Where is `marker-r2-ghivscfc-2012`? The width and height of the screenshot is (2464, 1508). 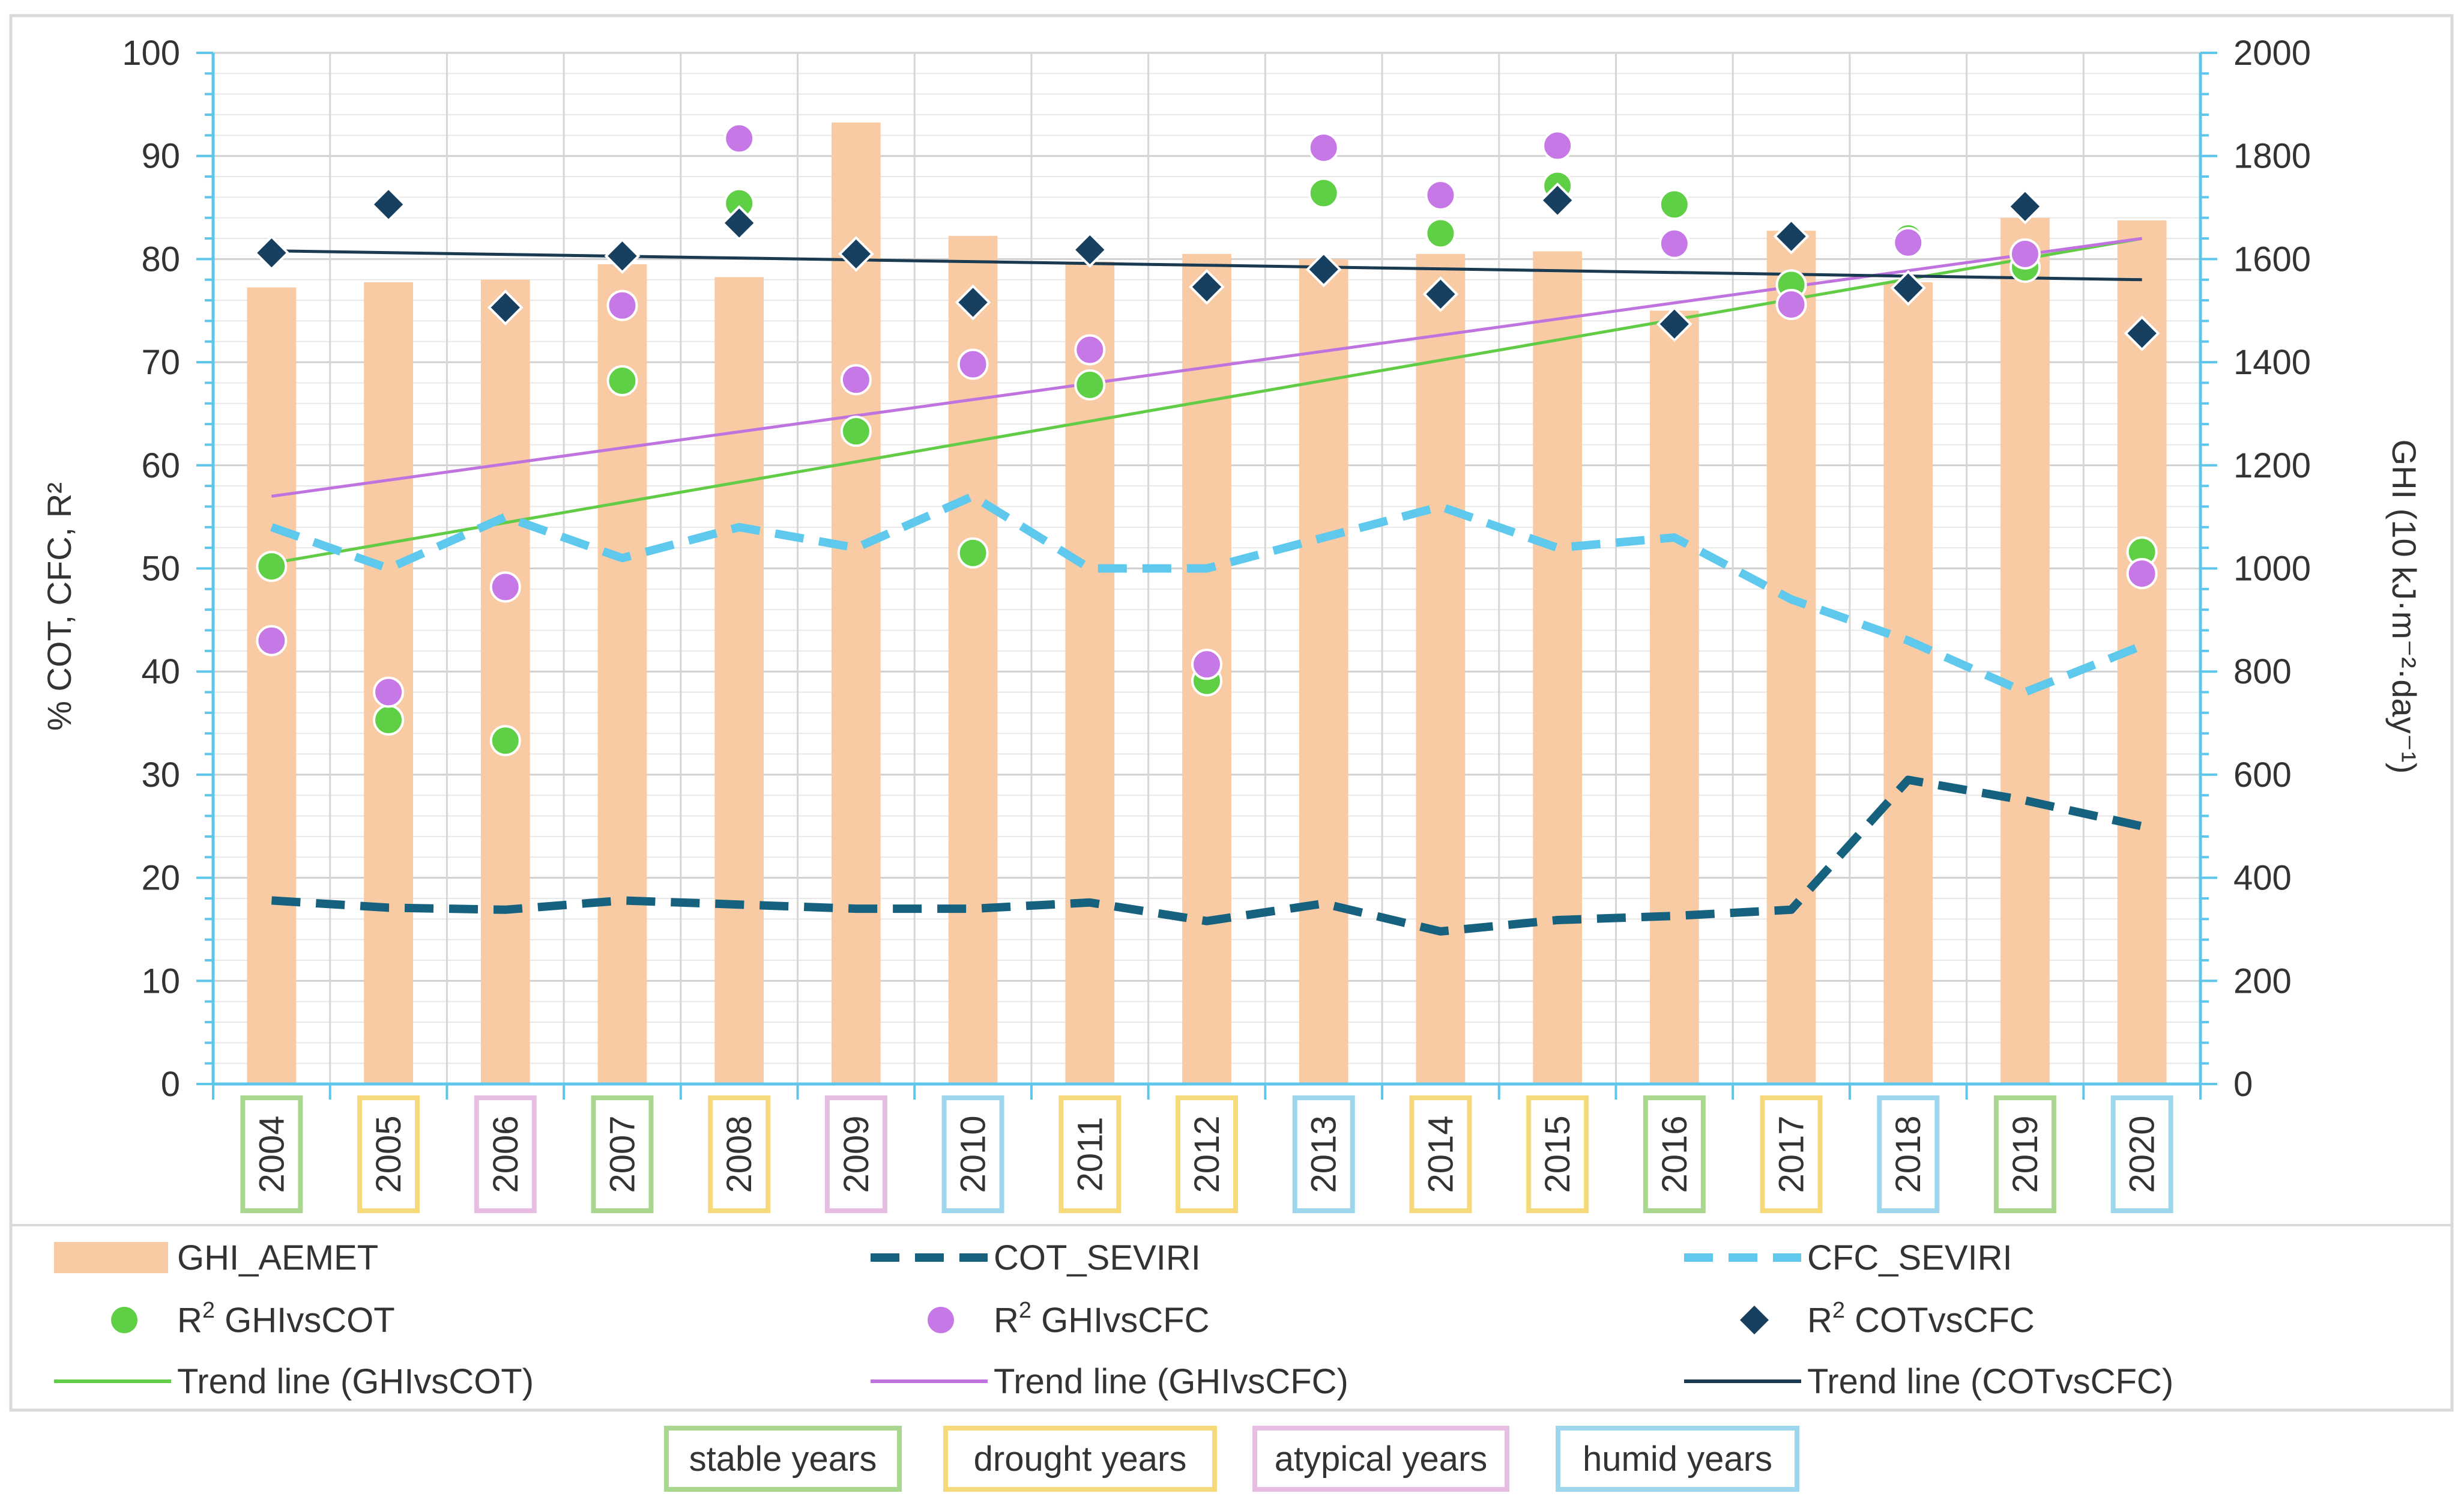 marker-r2-ghivscfc-2012 is located at coordinates (1206, 664).